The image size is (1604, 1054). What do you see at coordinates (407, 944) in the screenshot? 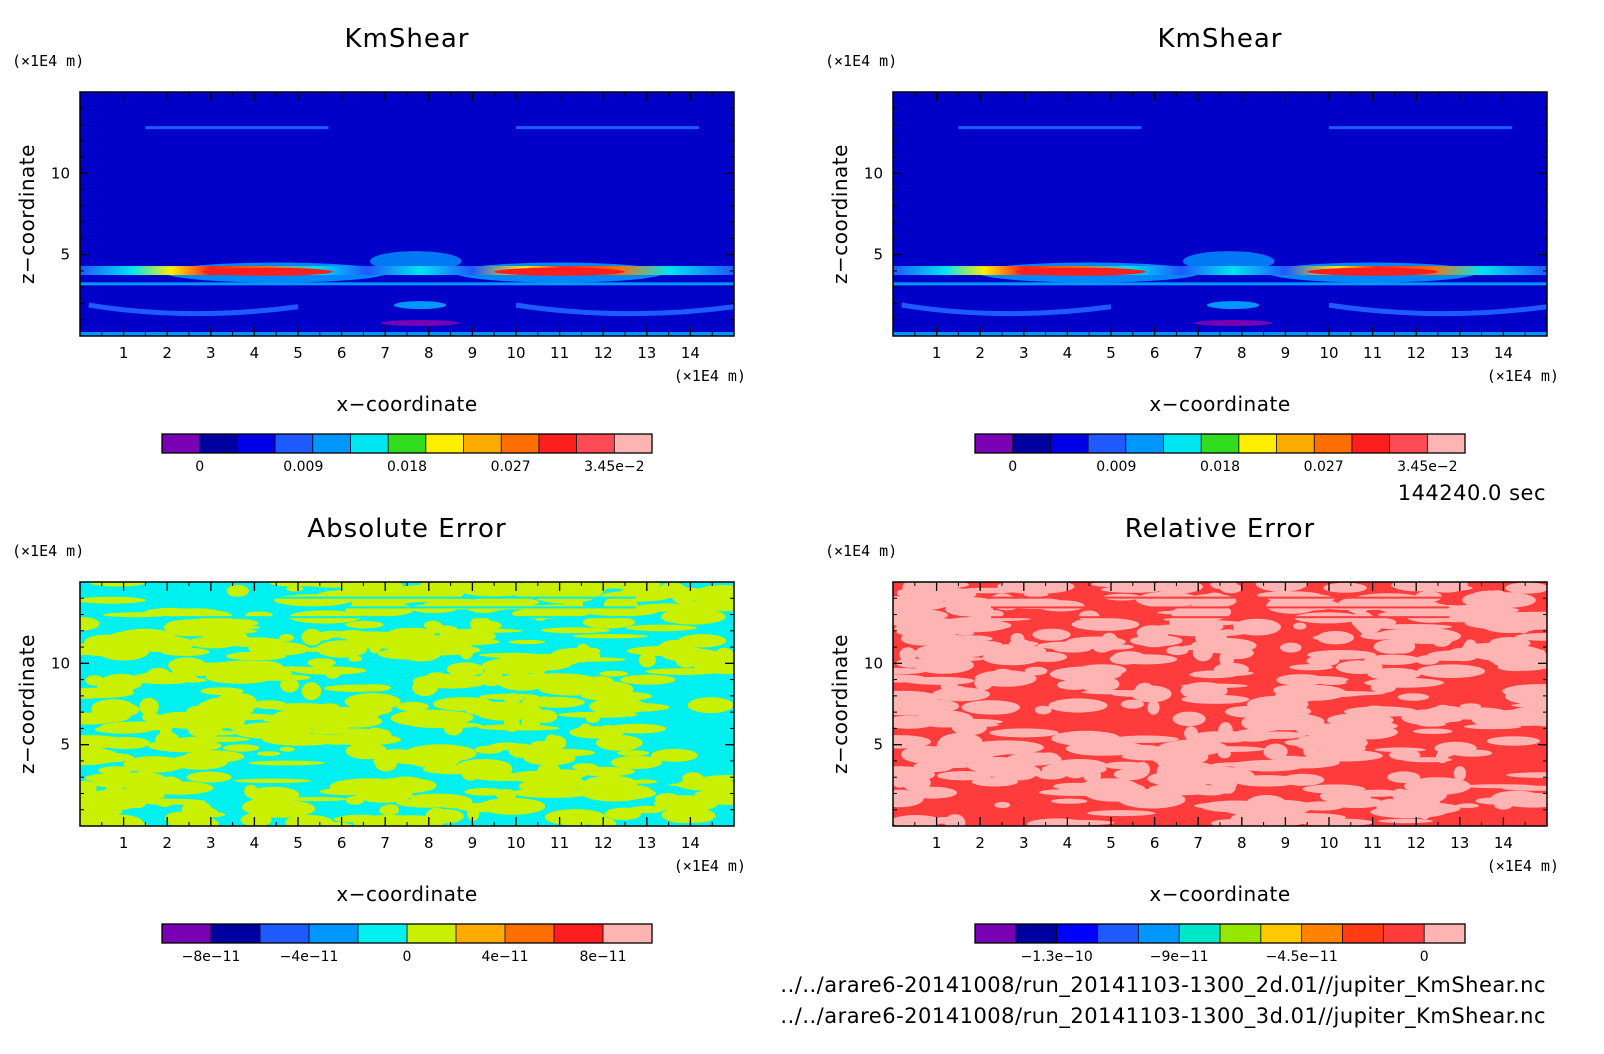
I see `colorbar: −8e−11 −4e−11 0 4e−11 8e−11` at bounding box center [407, 944].